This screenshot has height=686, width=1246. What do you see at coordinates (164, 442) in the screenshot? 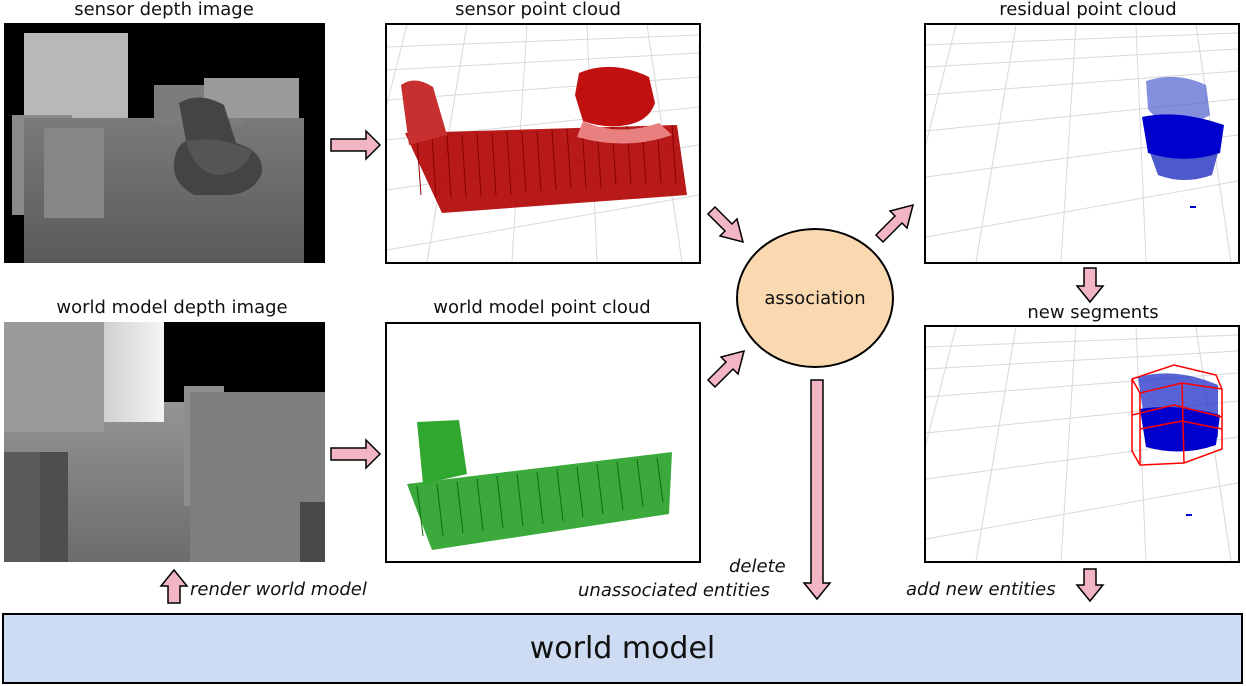
I see `world-depth-image` at bounding box center [164, 442].